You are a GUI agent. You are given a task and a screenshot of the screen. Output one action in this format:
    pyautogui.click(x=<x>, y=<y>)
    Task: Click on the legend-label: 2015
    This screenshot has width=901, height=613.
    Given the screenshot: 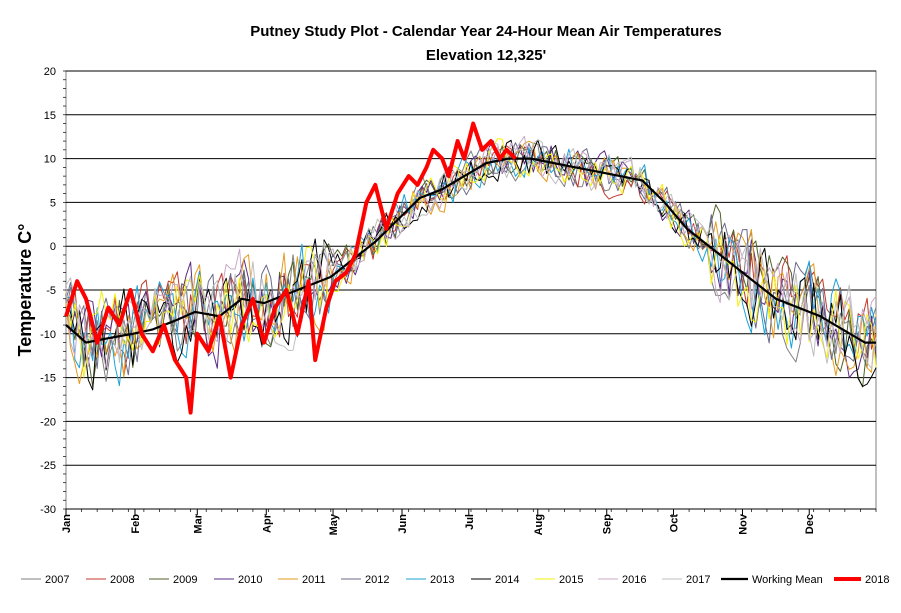 What is the action you would take?
    pyautogui.click(x=571, y=580)
    